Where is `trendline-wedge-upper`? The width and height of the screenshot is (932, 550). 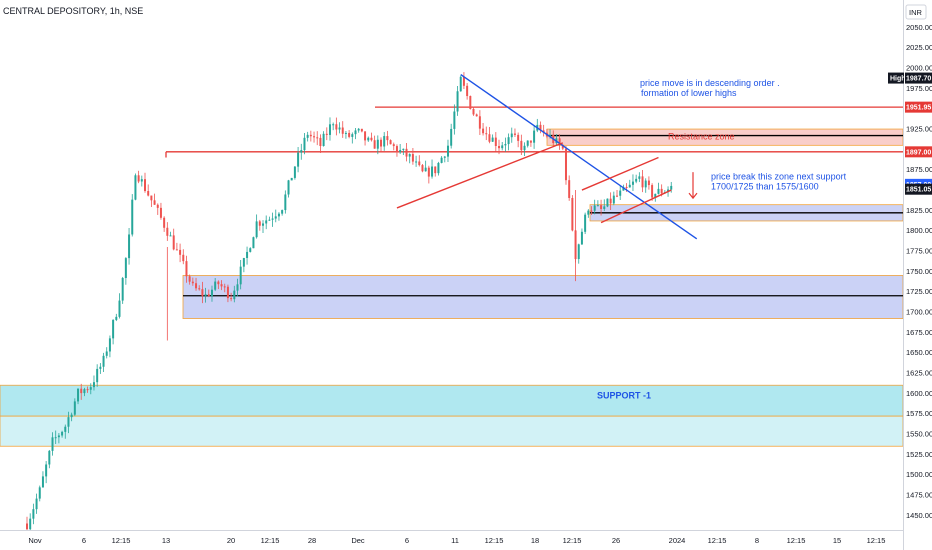
trendline-wedge-upper is located at coordinates (620, 173).